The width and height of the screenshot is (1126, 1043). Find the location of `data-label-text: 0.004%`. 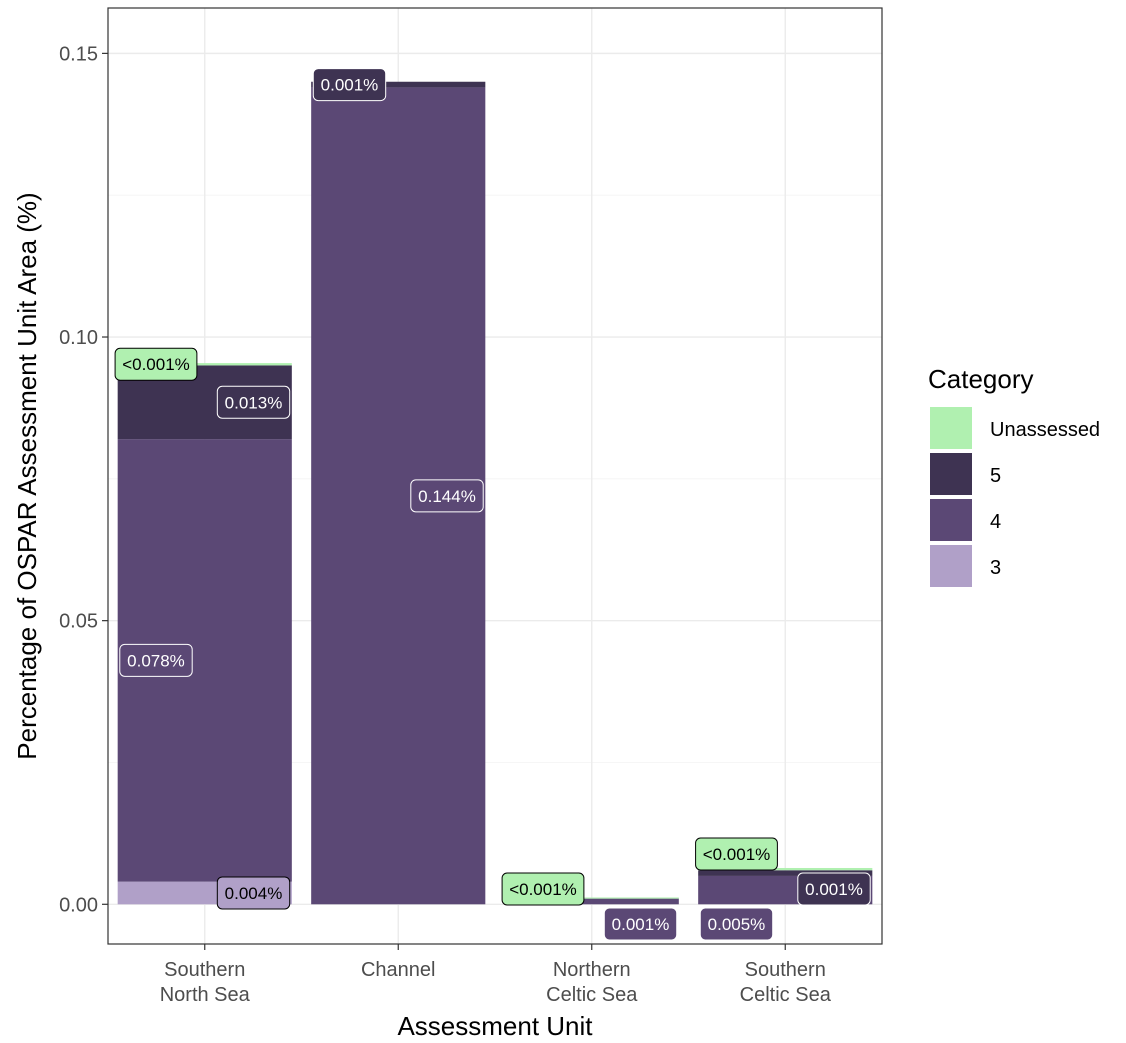

data-label-text: 0.004% is located at coordinates (254, 893).